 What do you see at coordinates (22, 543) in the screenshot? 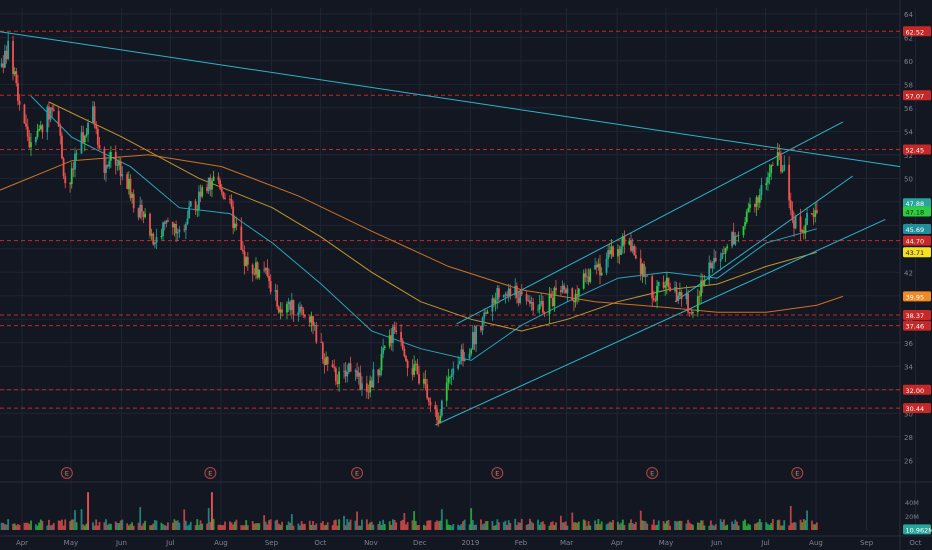
I see `time-tick-label: Apr` at bounding box center [22, 543].